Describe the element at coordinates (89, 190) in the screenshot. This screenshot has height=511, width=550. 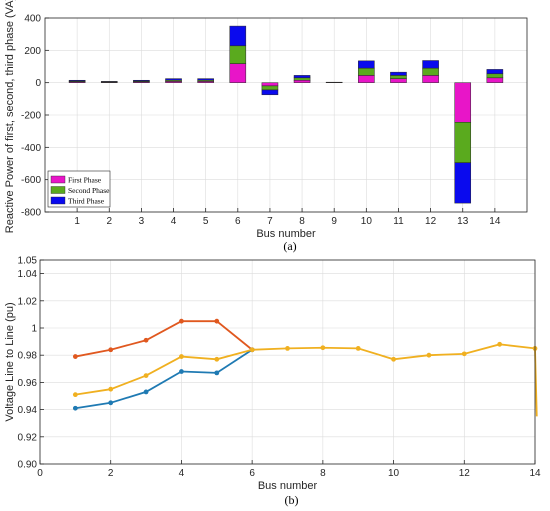
I see `legend-label: Second Phase` at that location.